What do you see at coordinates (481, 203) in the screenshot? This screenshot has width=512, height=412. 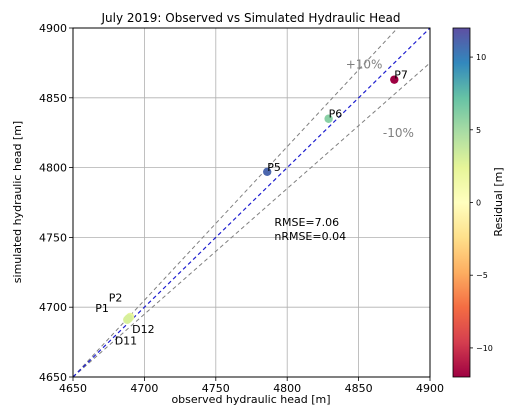 I see `colorbar-ticks: 10 5 0 −5 −10` at bounding box center [481, 203].